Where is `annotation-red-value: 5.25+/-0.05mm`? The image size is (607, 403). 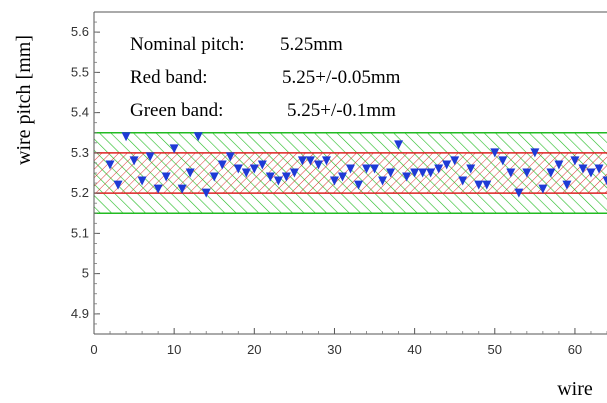
annotation-red-value: 5.25+/-0.05mm is located at coordinates (341, 77).